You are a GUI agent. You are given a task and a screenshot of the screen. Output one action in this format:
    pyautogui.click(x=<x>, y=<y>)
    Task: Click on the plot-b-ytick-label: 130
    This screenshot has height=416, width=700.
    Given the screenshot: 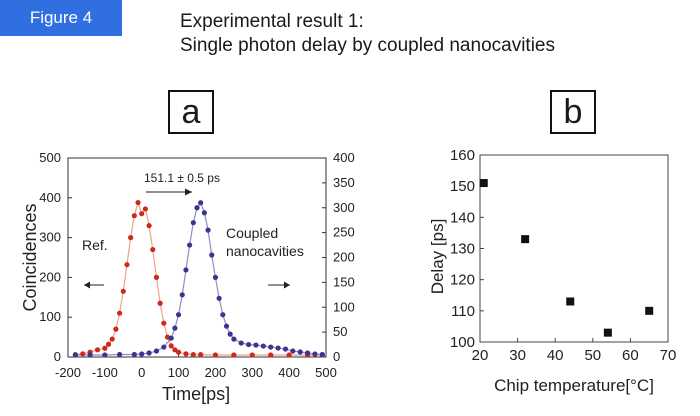 What is the action you would take?
    pyautogui.click(x=462, y=249)
    